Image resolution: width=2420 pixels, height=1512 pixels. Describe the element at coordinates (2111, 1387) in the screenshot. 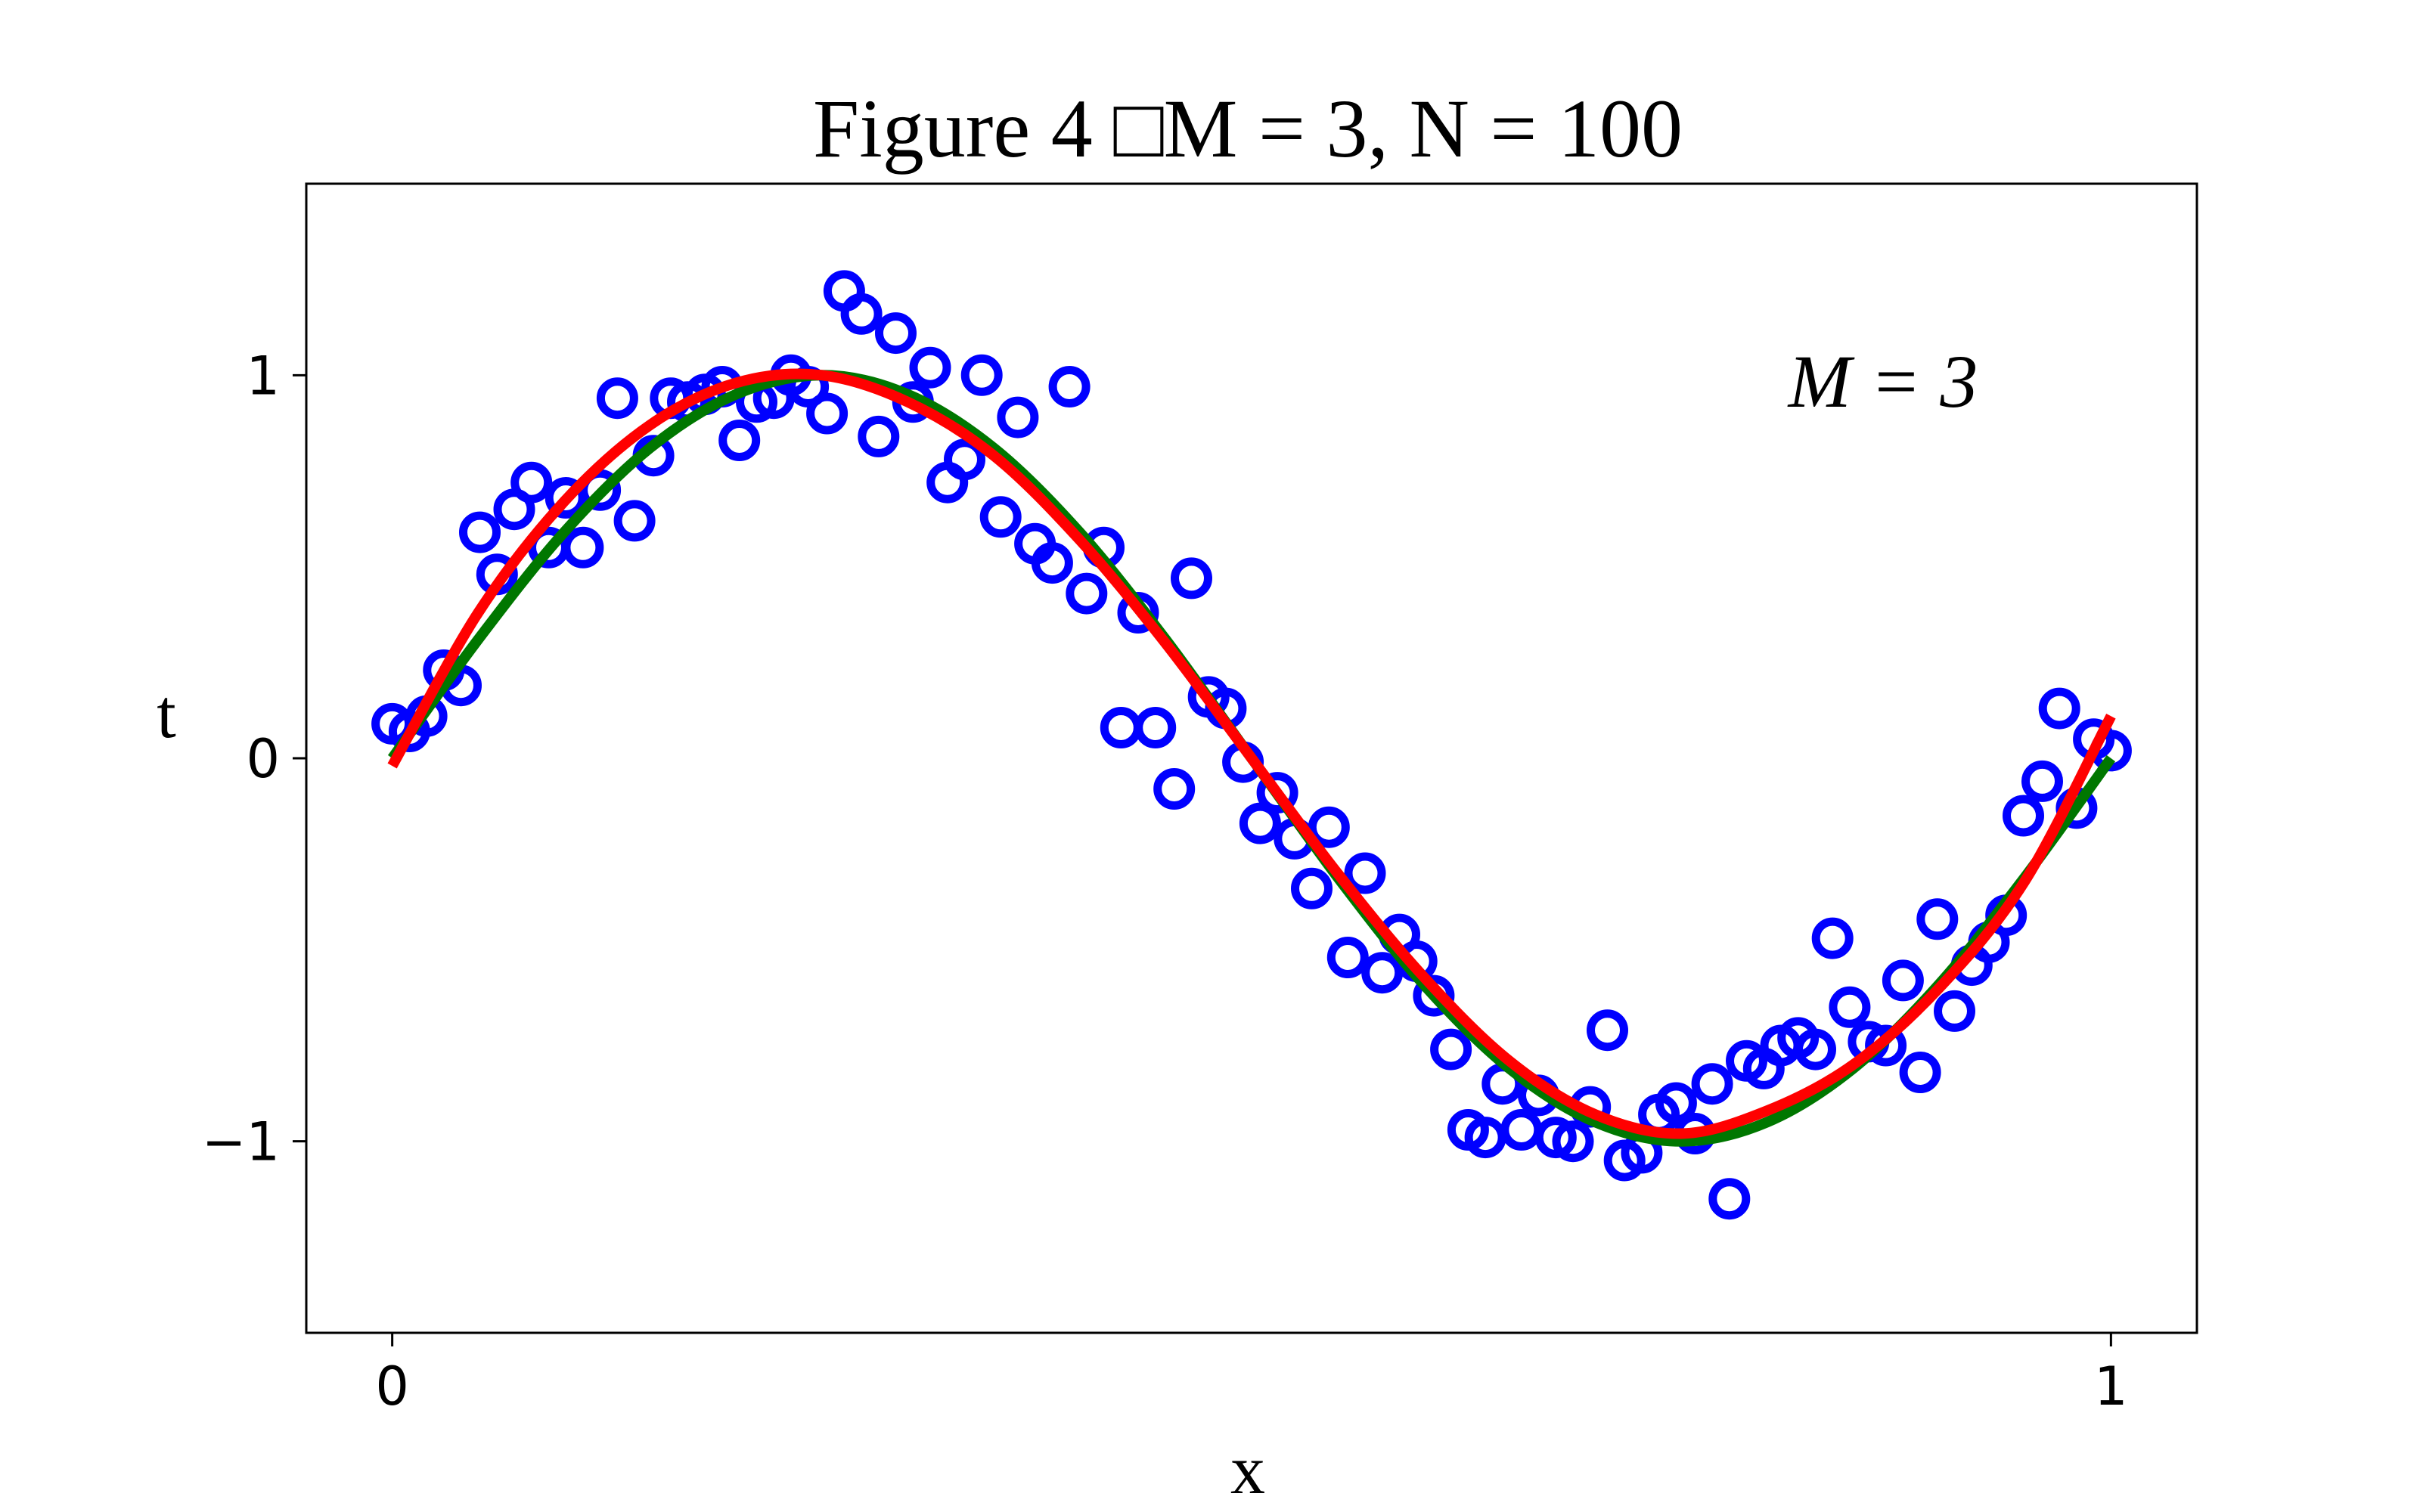

I see `x-tick-label: 1` at that location.